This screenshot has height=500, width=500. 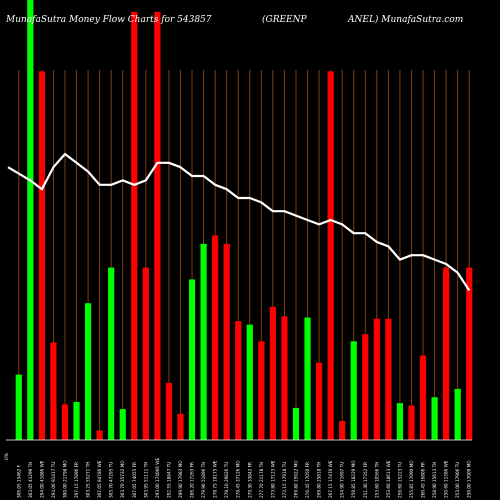 I want to click on x-tick-label-24: 272.15 17918 TU, so click(x=284, y=480).